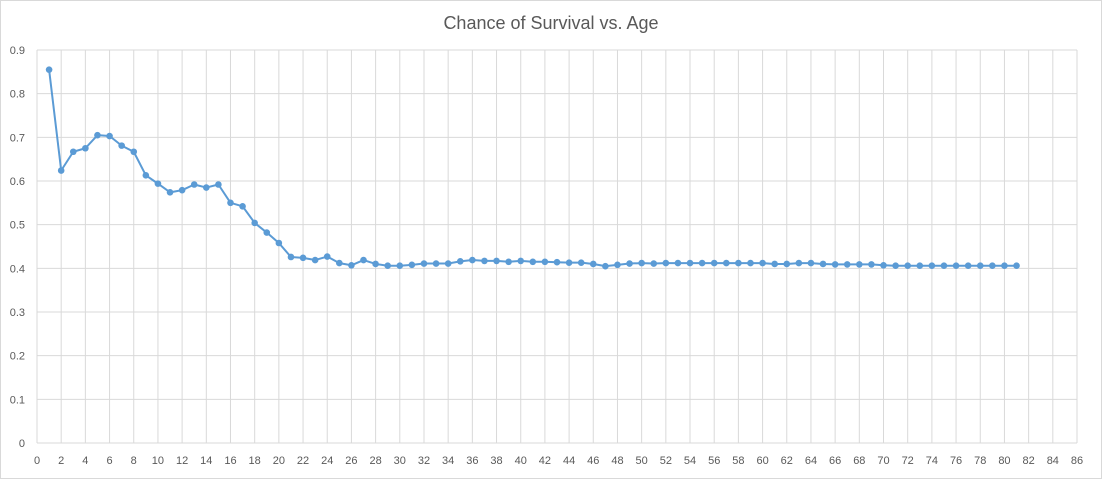 This screenshot has height=479, width=1102. Describe the element at coordinates (22, 444) in the screenshot. I see `y-tick-label: 0` at that location.